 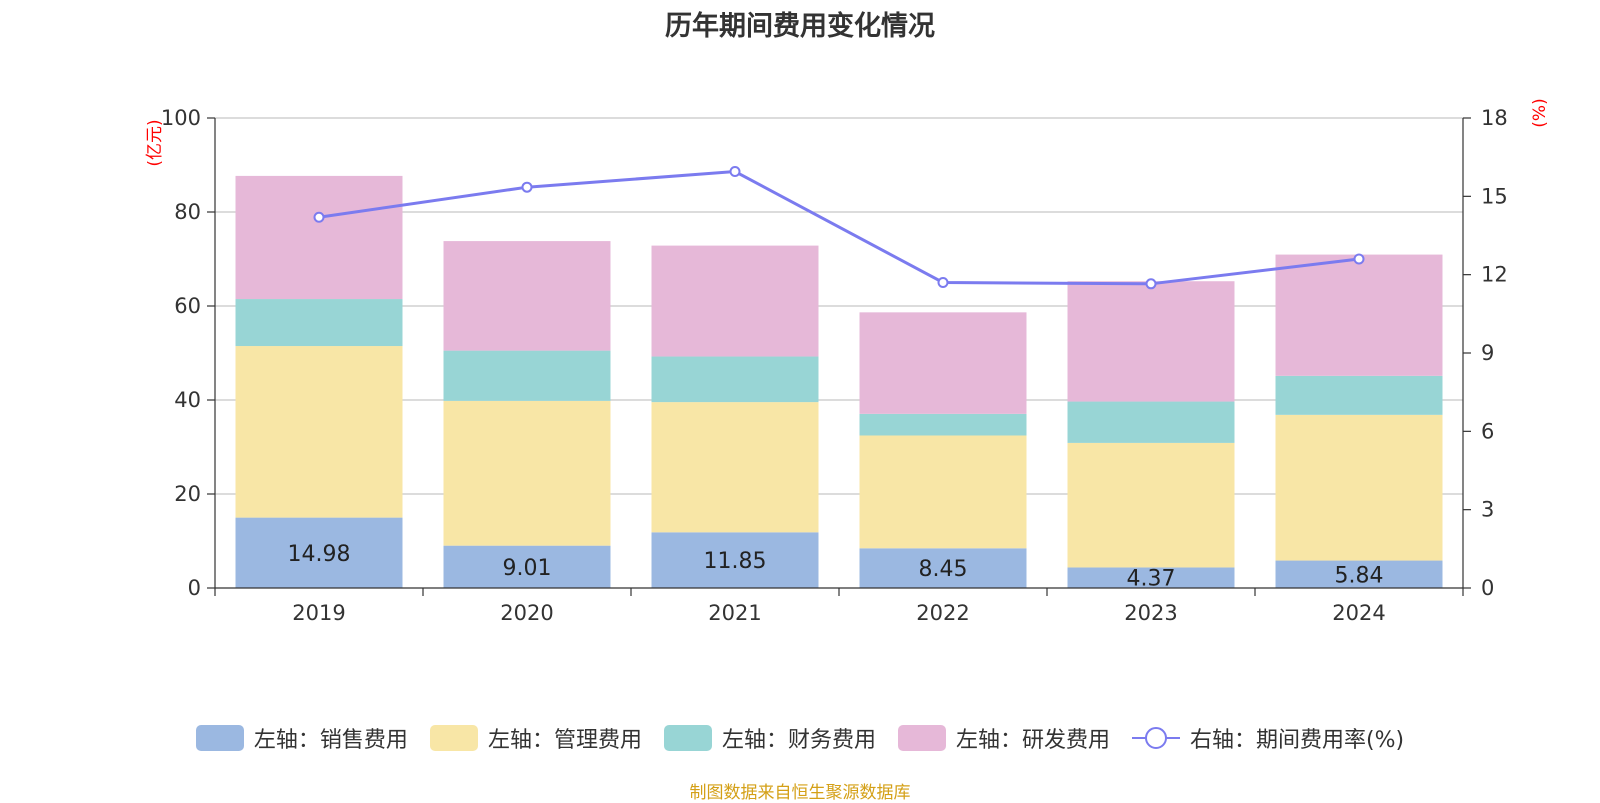 I want to click on bar-data-label: 9.01, so click(x=527, y=568).